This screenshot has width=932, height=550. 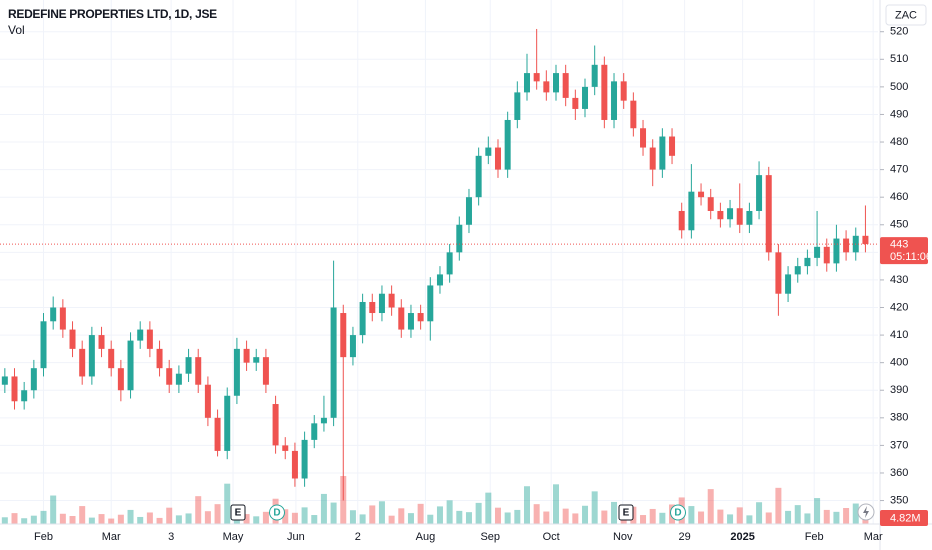 What do you see at coordinates (684, 537) in the screenshot?
I see `x-tick-label: 29` at bounding box center [684, 537].